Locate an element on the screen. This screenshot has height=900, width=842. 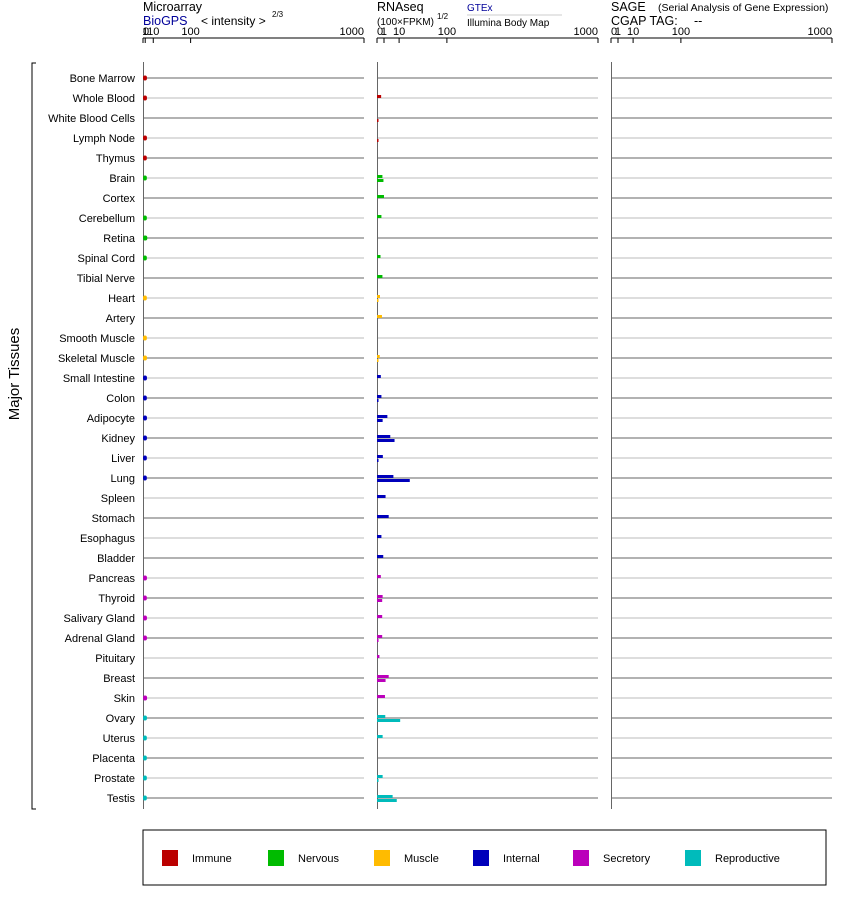
tissue-label: Spinal Cord is located at coordinates (106, 259).